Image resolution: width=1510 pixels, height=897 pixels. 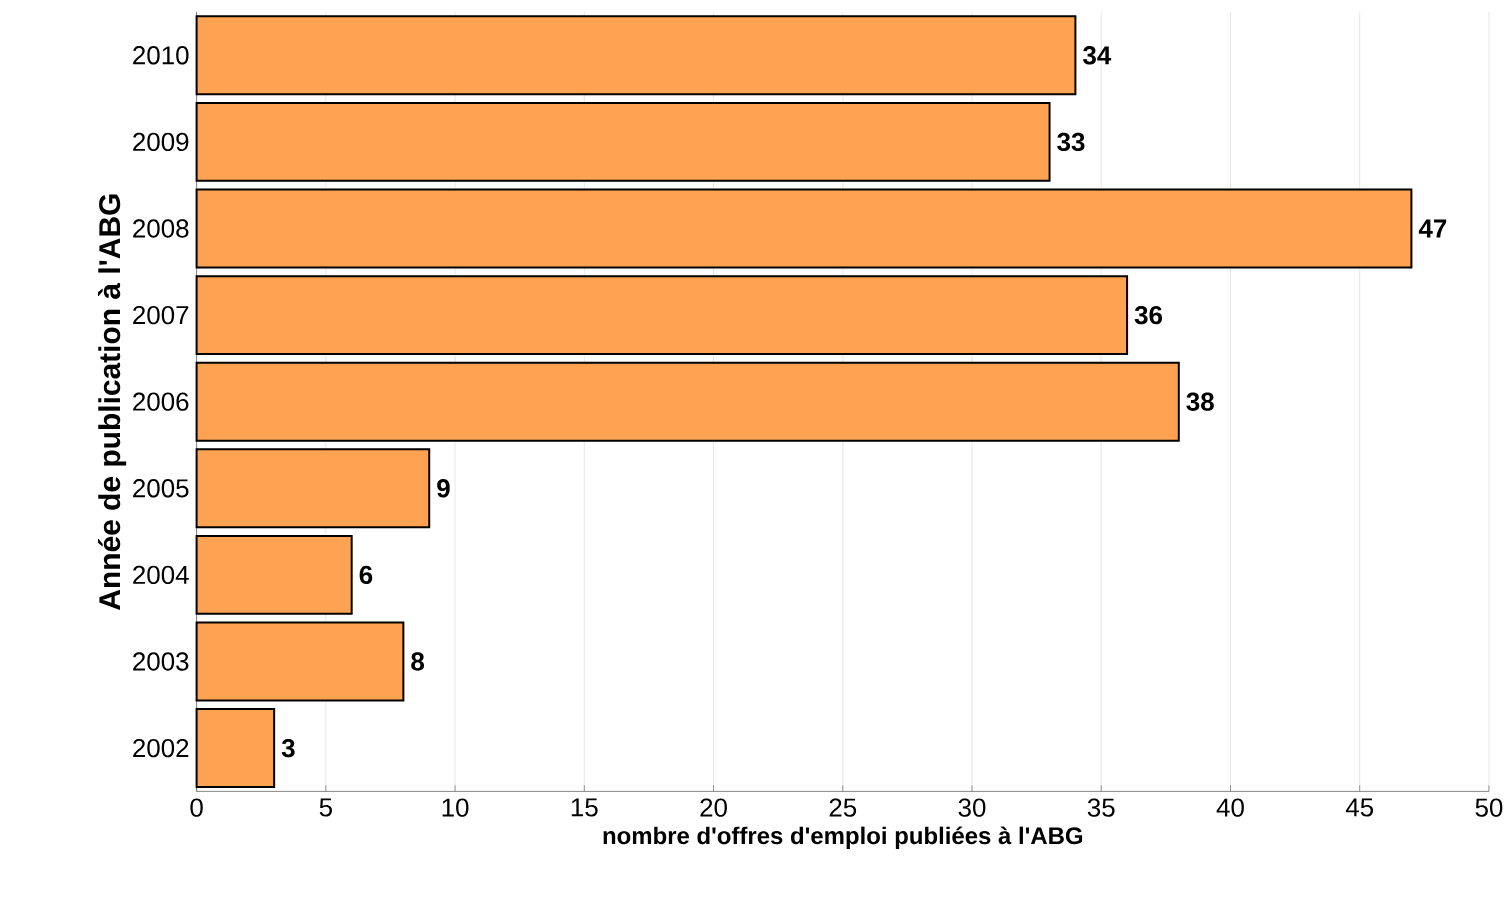 What do you see at coordinates (1489, 807) in the screenshot?
I see `x-tick-label: 50` at bounding box center [1489, 807].